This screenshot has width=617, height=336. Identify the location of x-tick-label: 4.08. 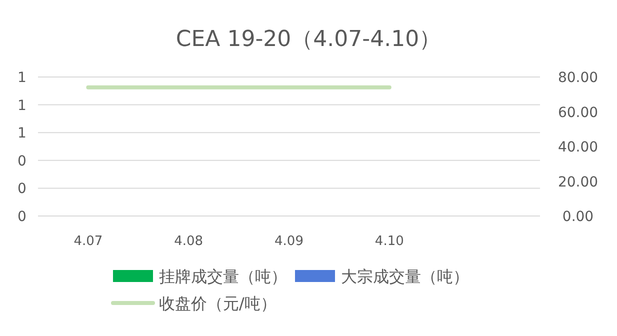
(189, 241).